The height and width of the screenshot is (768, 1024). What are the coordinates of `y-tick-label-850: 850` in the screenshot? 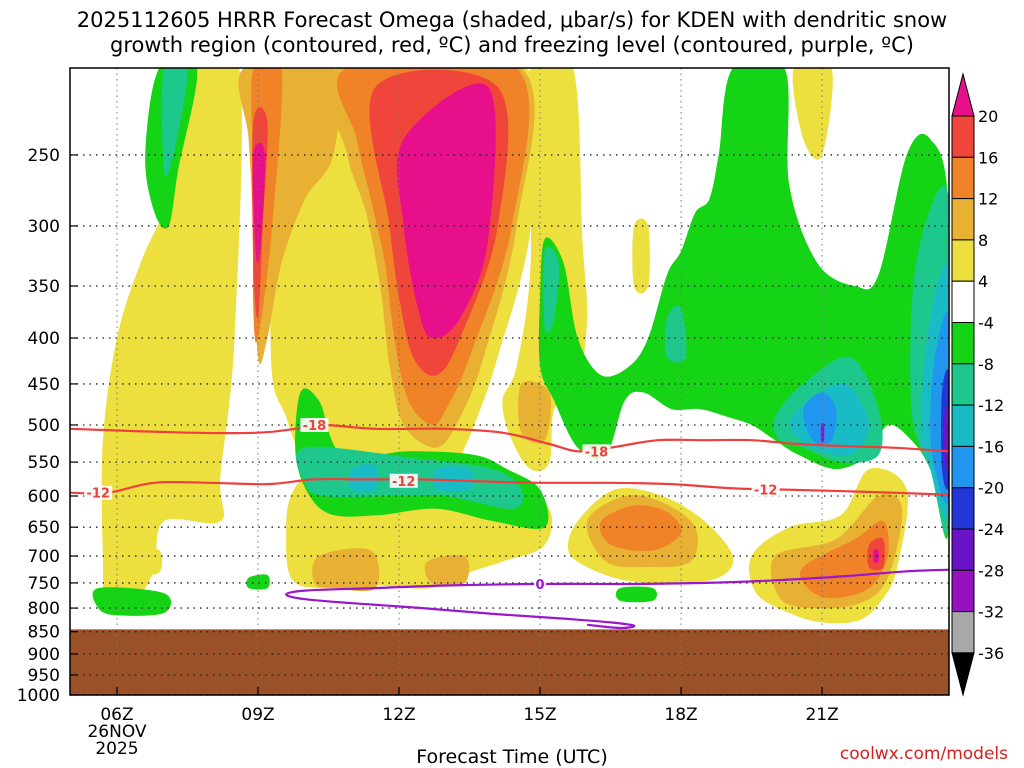 It's located at (44, 633).